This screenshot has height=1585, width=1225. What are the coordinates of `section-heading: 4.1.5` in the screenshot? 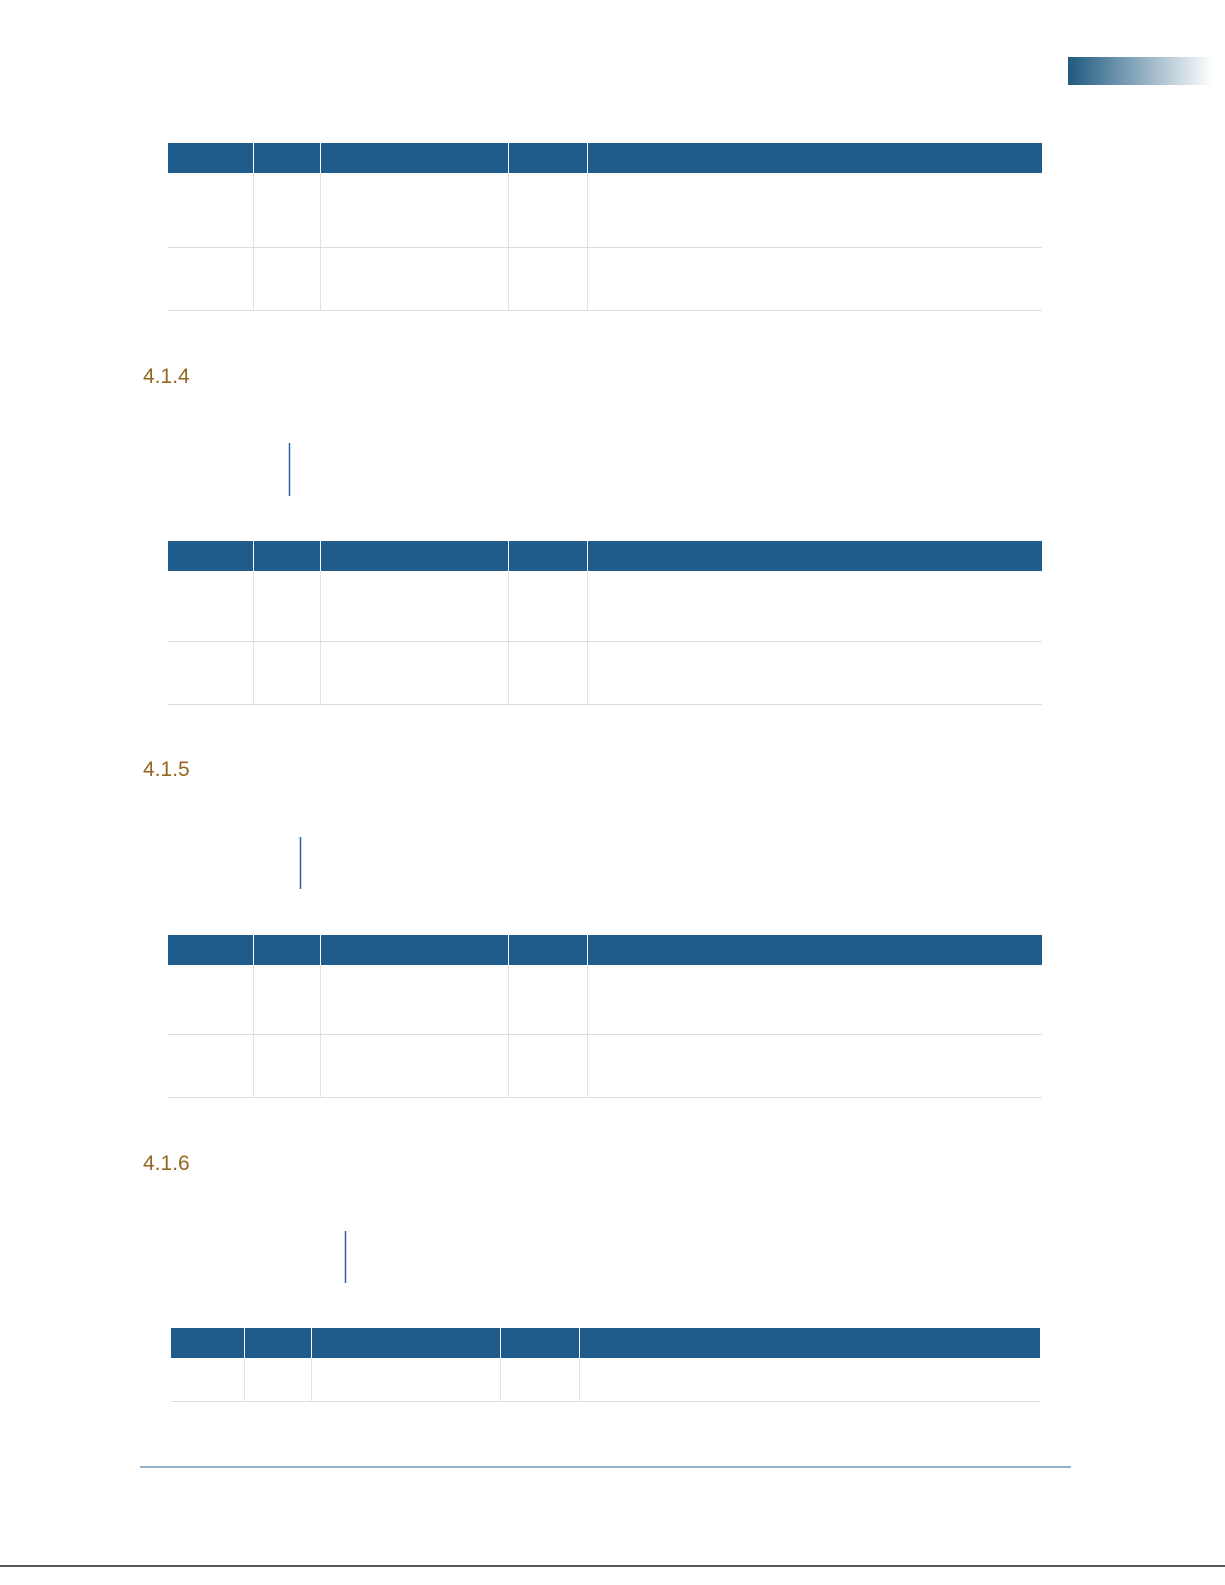 It's located at (166, 769).